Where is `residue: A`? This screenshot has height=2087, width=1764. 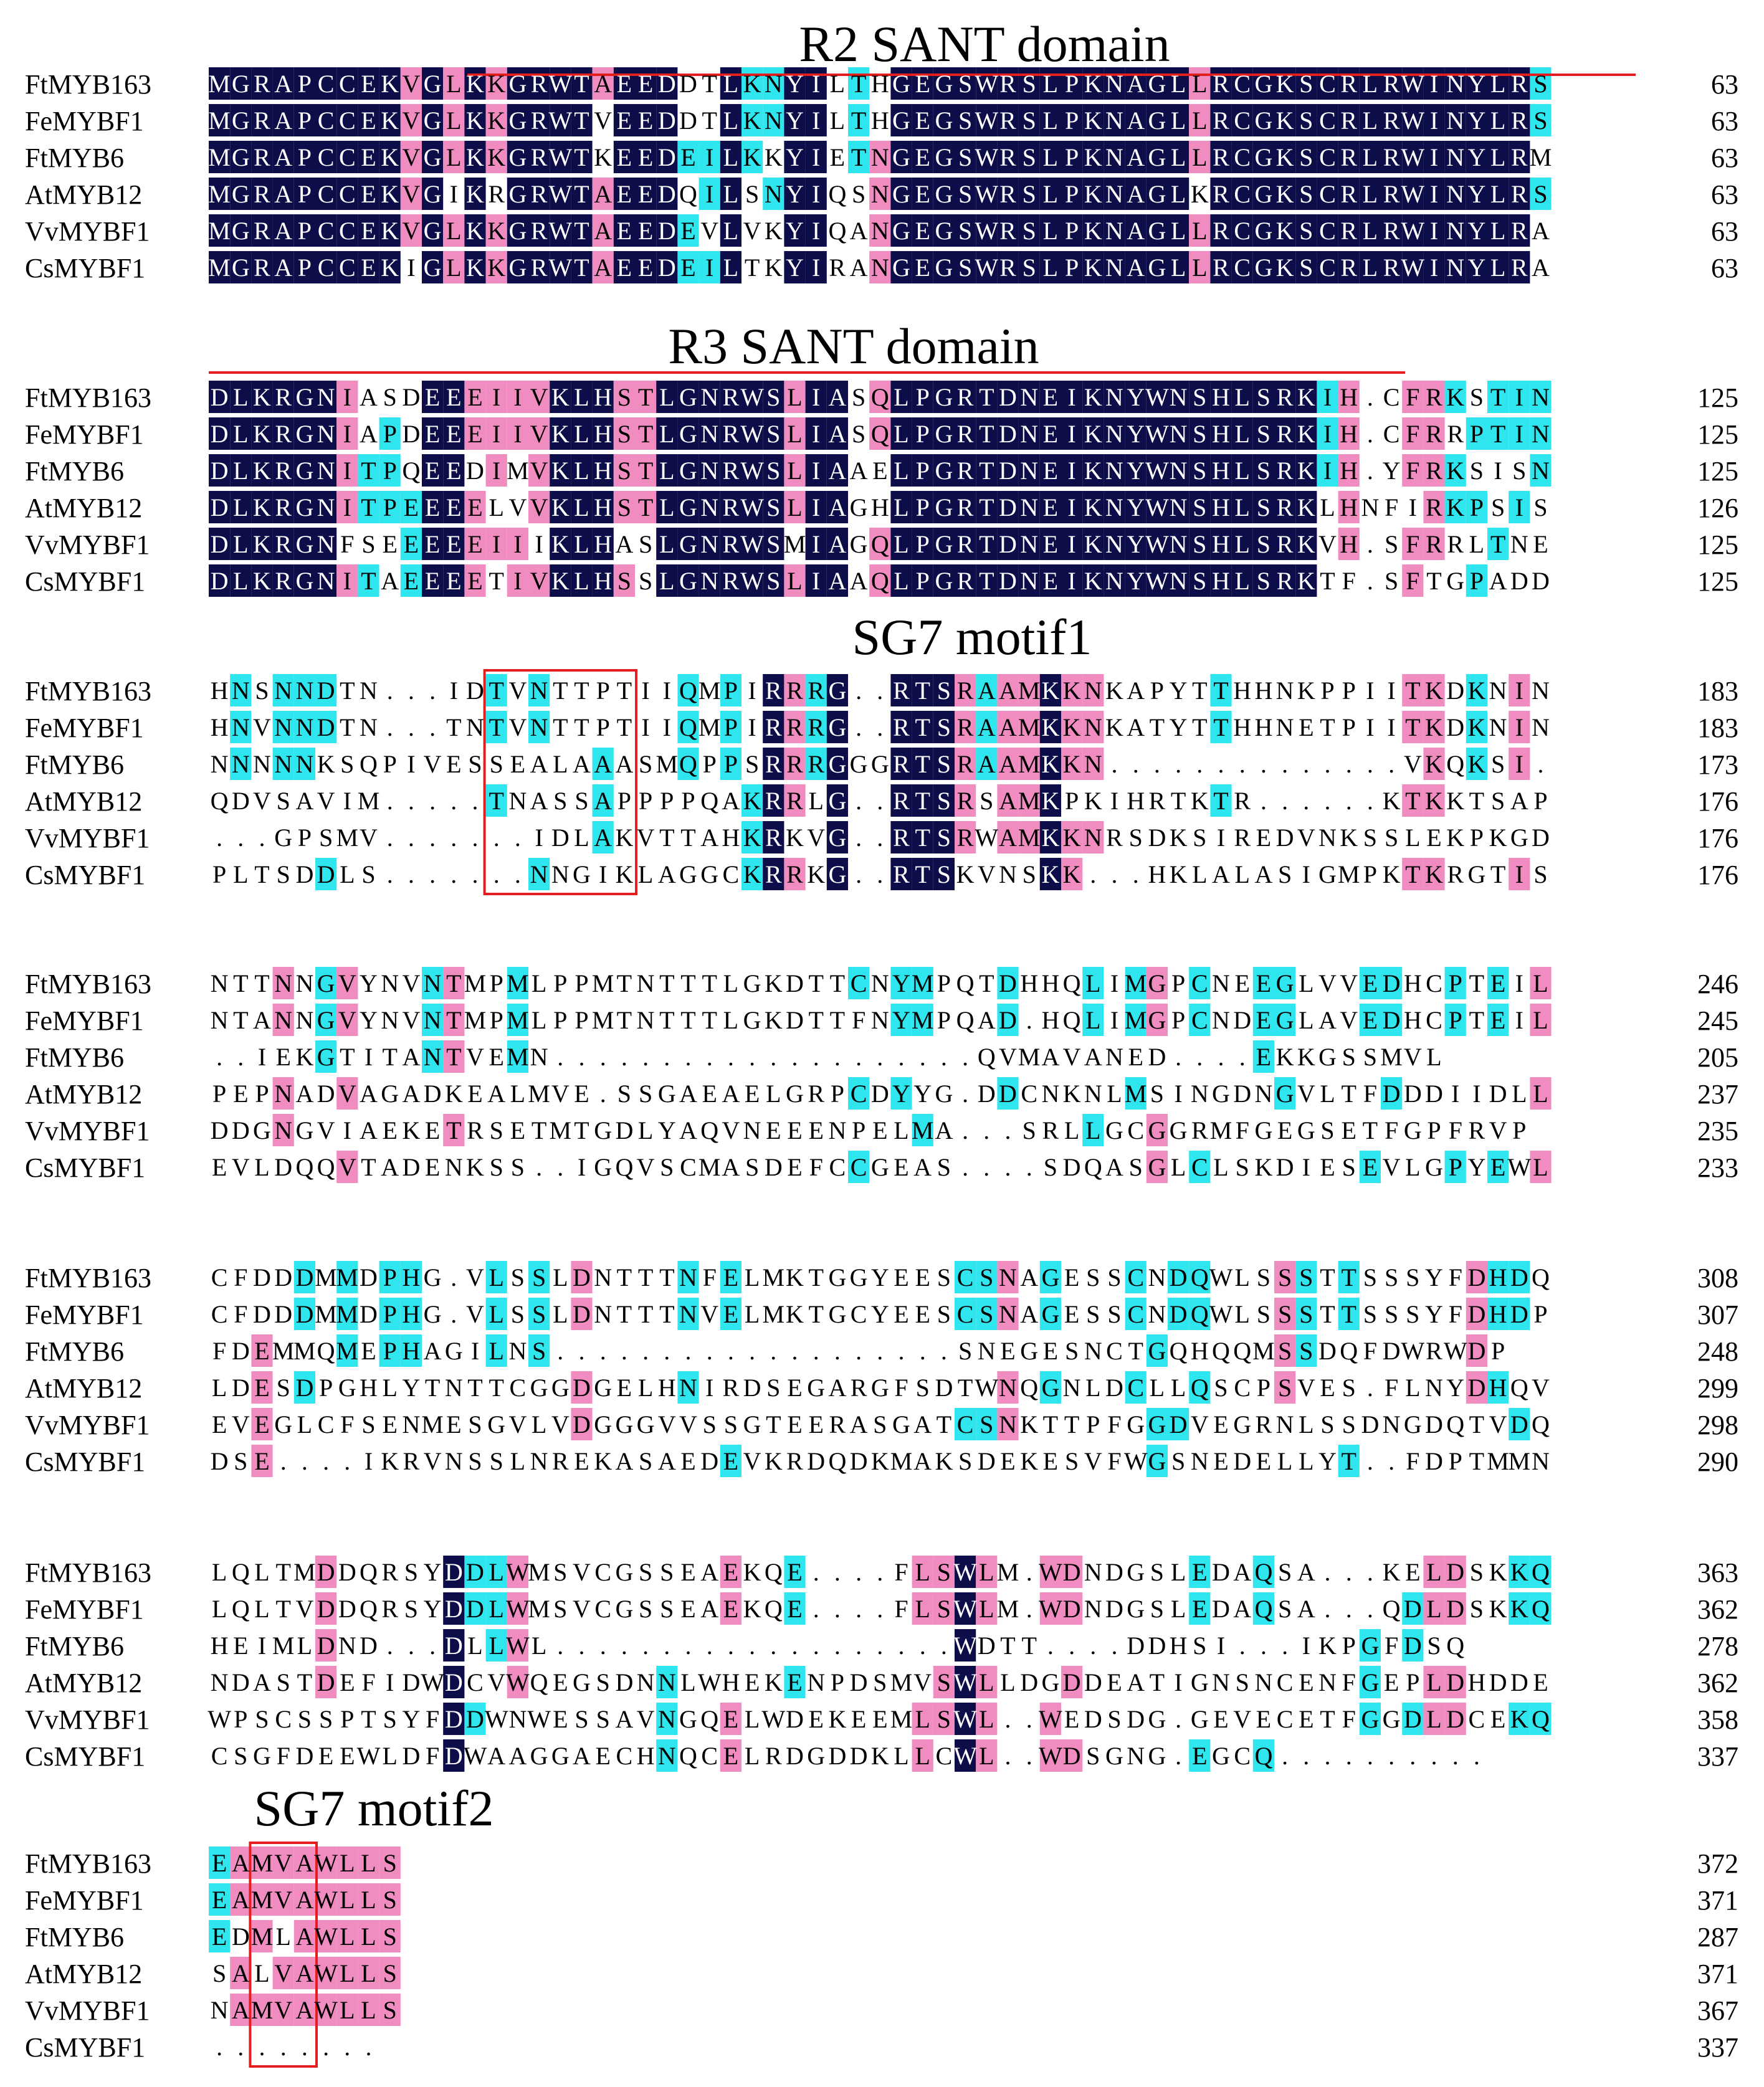 residue: A is located at coordinates (283, 231).